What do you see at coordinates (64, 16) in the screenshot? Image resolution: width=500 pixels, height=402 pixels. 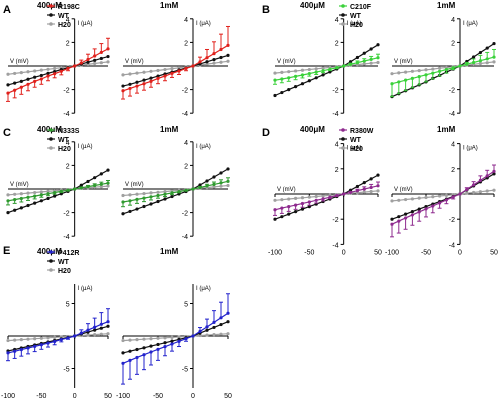 I see `legend-entry: WT` at bounding box center [64, 16].